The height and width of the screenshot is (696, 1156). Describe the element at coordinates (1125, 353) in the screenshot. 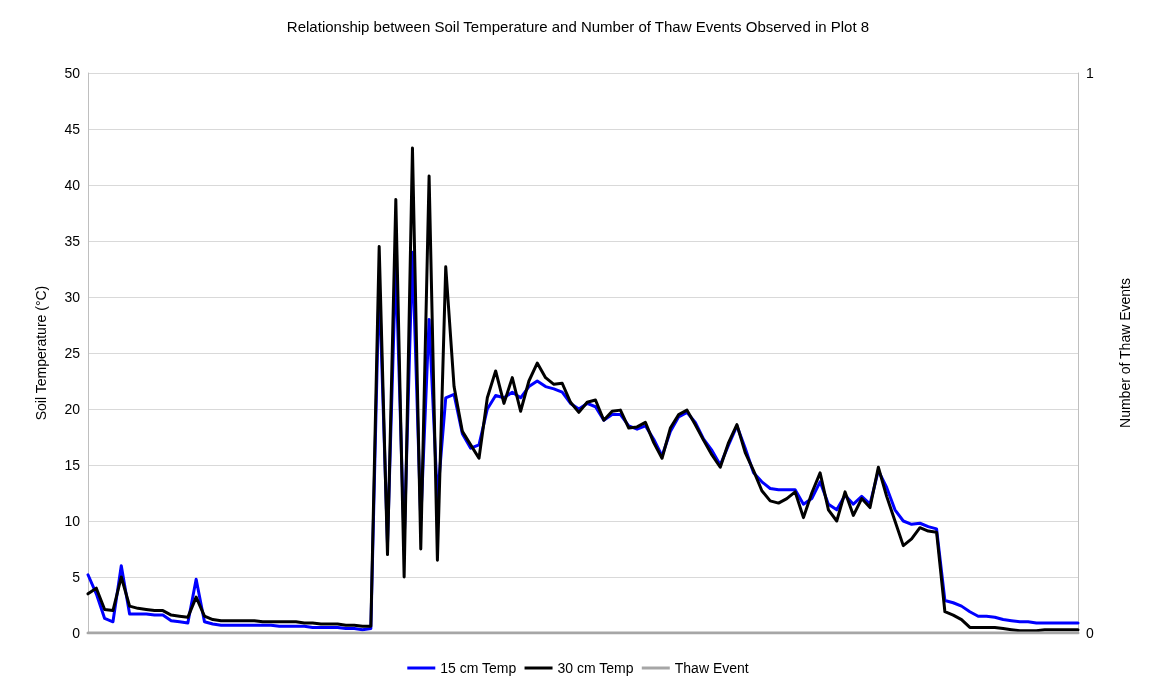

I see `y2-axis-title: Number of Thaw Events` at that location.